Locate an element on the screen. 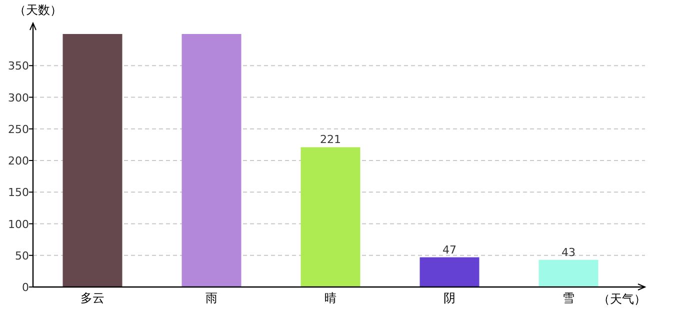 The height and width of the screenshot is (320, 680). y-tick-label: 150 is located at coordinates (18, 193).